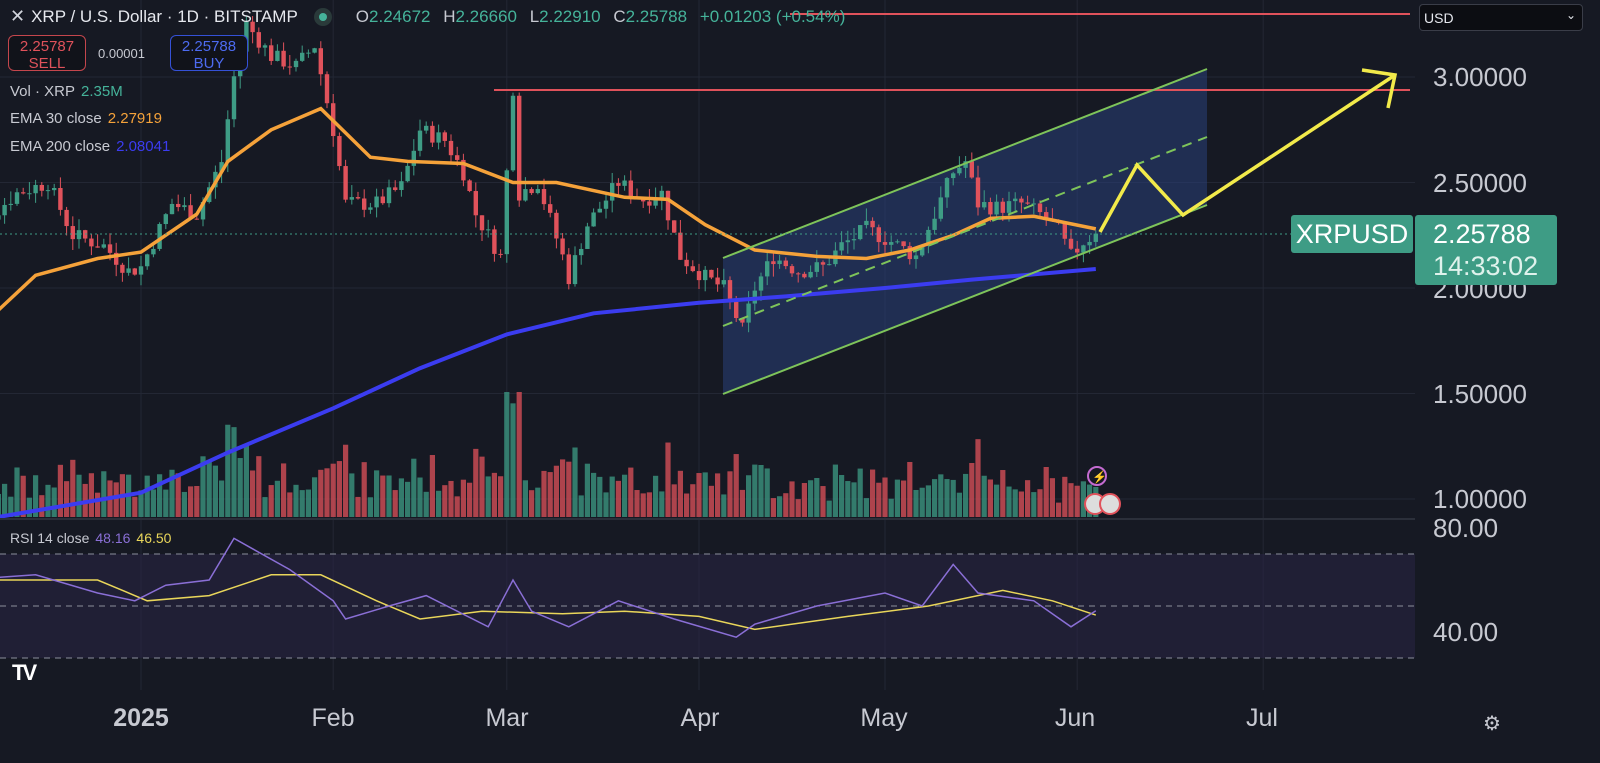 The height and width of the screenshot is (763, 1600). Describe the element at coordinates (1501, 17) in the screenshot. I see `currency-select: USD ⌄` at that location.